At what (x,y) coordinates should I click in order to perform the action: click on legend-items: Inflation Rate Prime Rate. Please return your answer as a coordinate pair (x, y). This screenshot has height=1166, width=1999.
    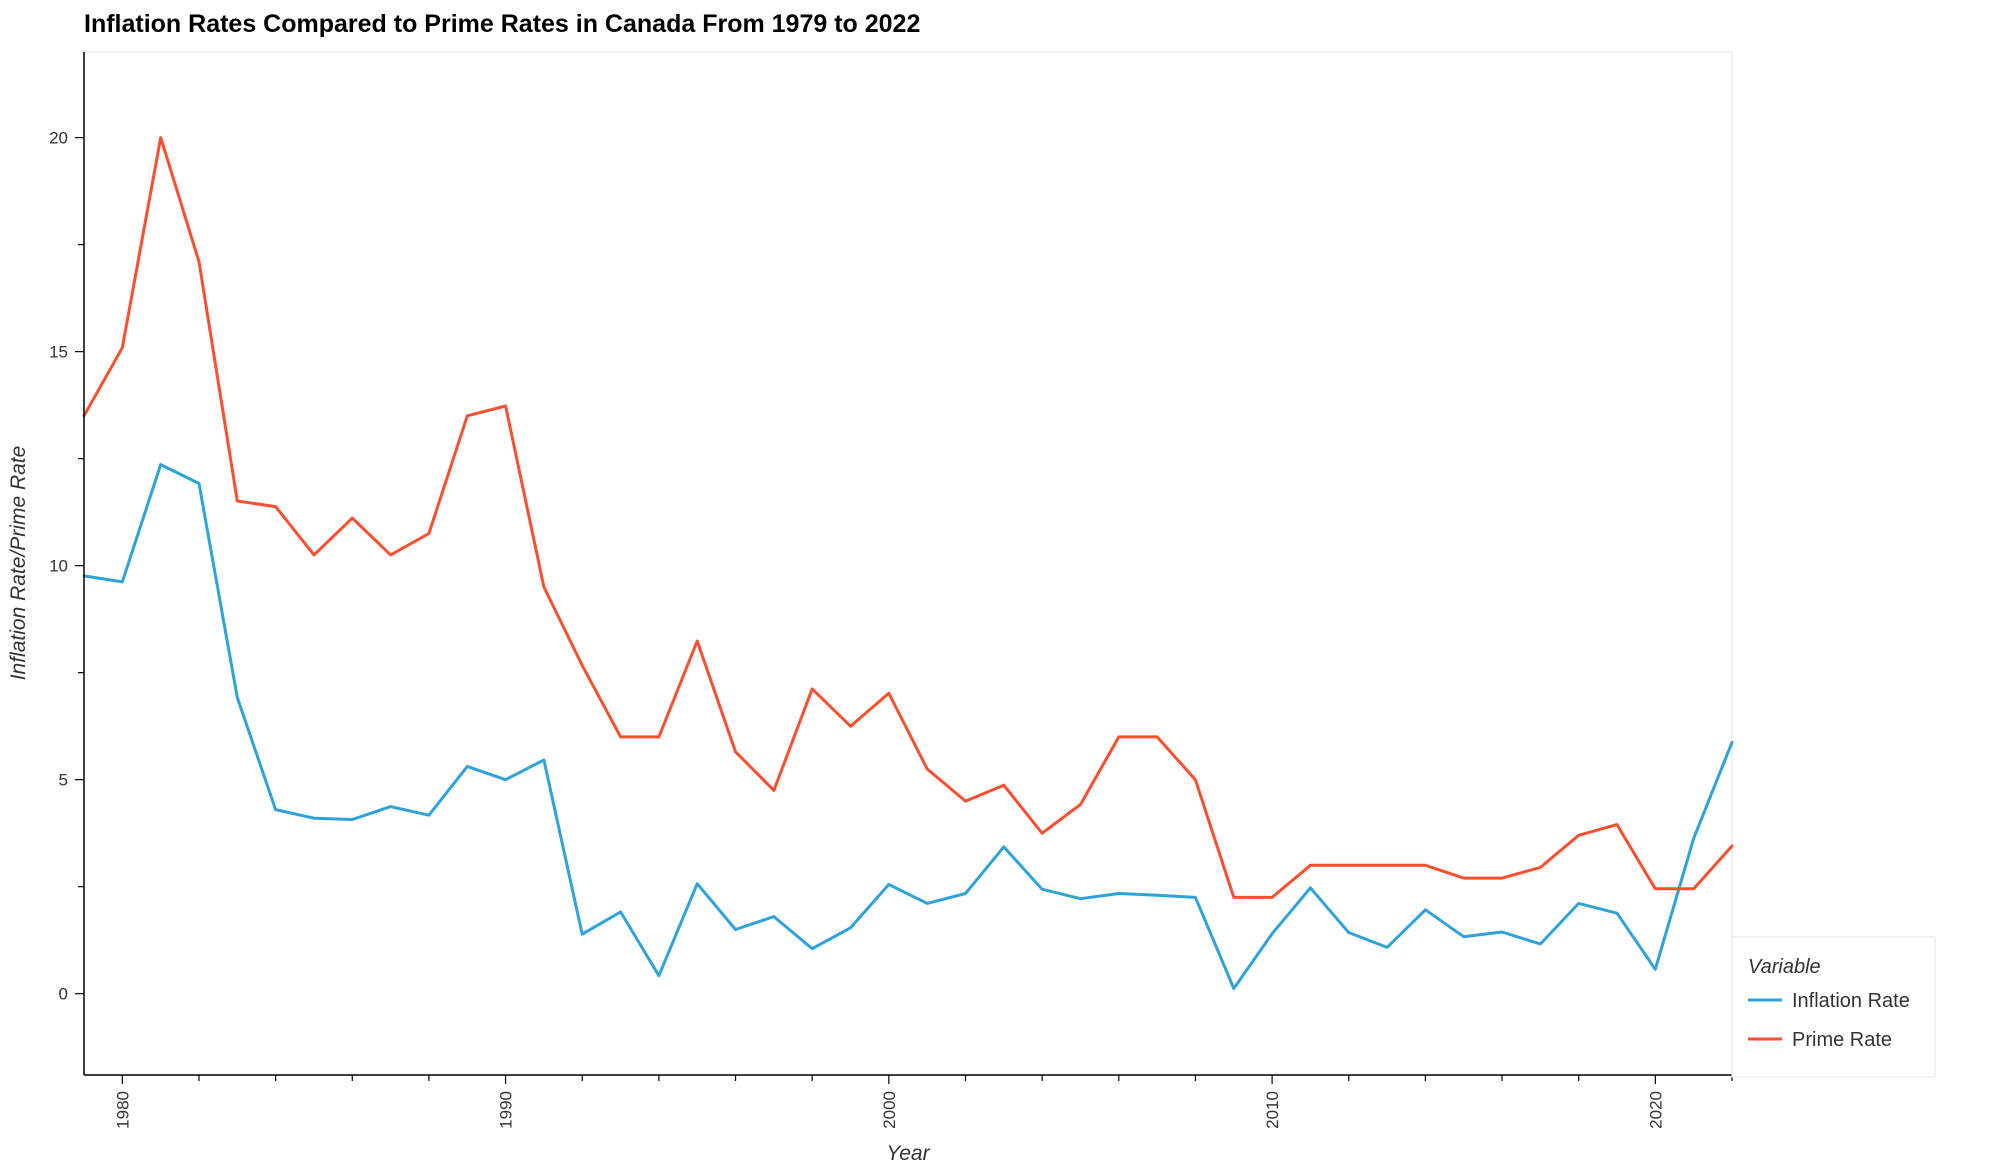
    Looking at the image, I should click on (1829, 1020).